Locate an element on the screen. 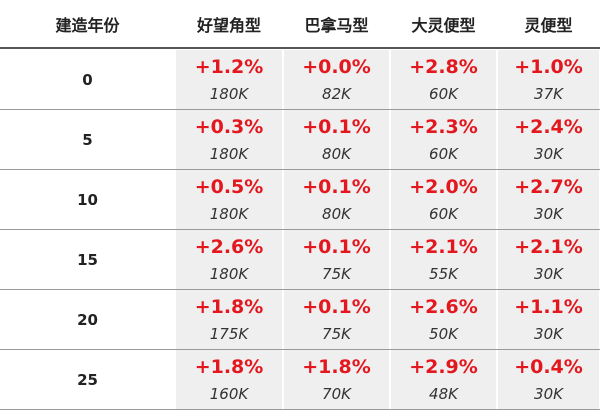 Image resolution: width=600 pixels, height=412 pixels. tonnage: 55K is located at coordinates (443, 274).